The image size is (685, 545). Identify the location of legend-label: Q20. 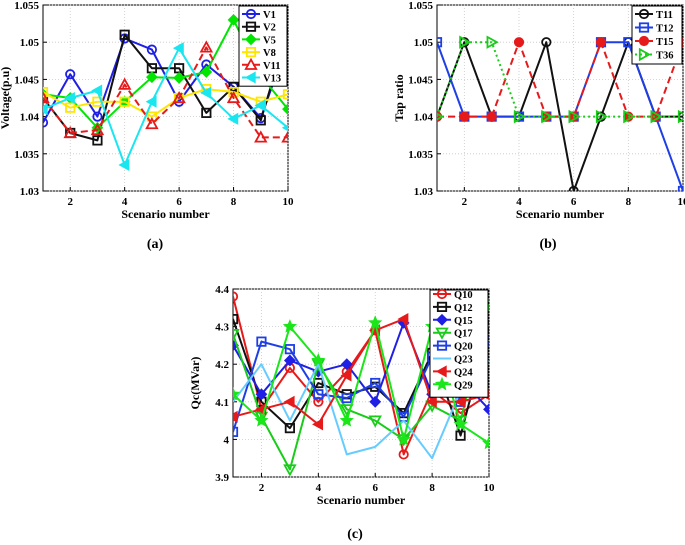
(463, 347).